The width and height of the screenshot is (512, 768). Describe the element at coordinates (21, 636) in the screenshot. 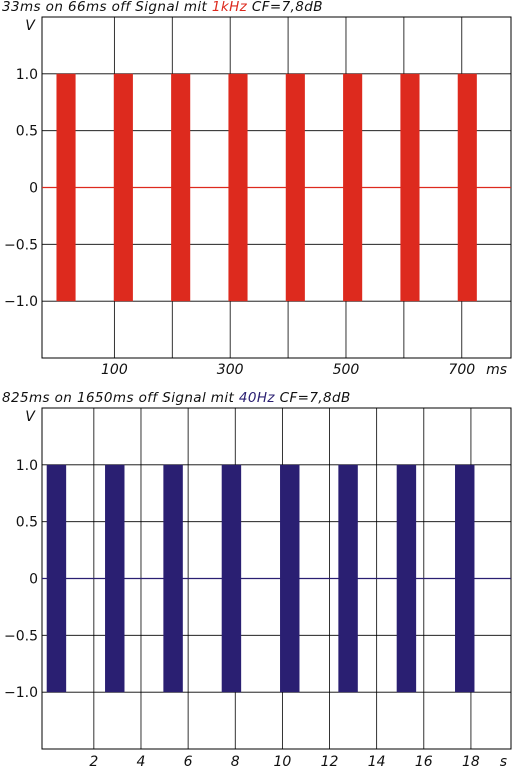

I see `chart-2-y-tick-label: −0.5` at that location.